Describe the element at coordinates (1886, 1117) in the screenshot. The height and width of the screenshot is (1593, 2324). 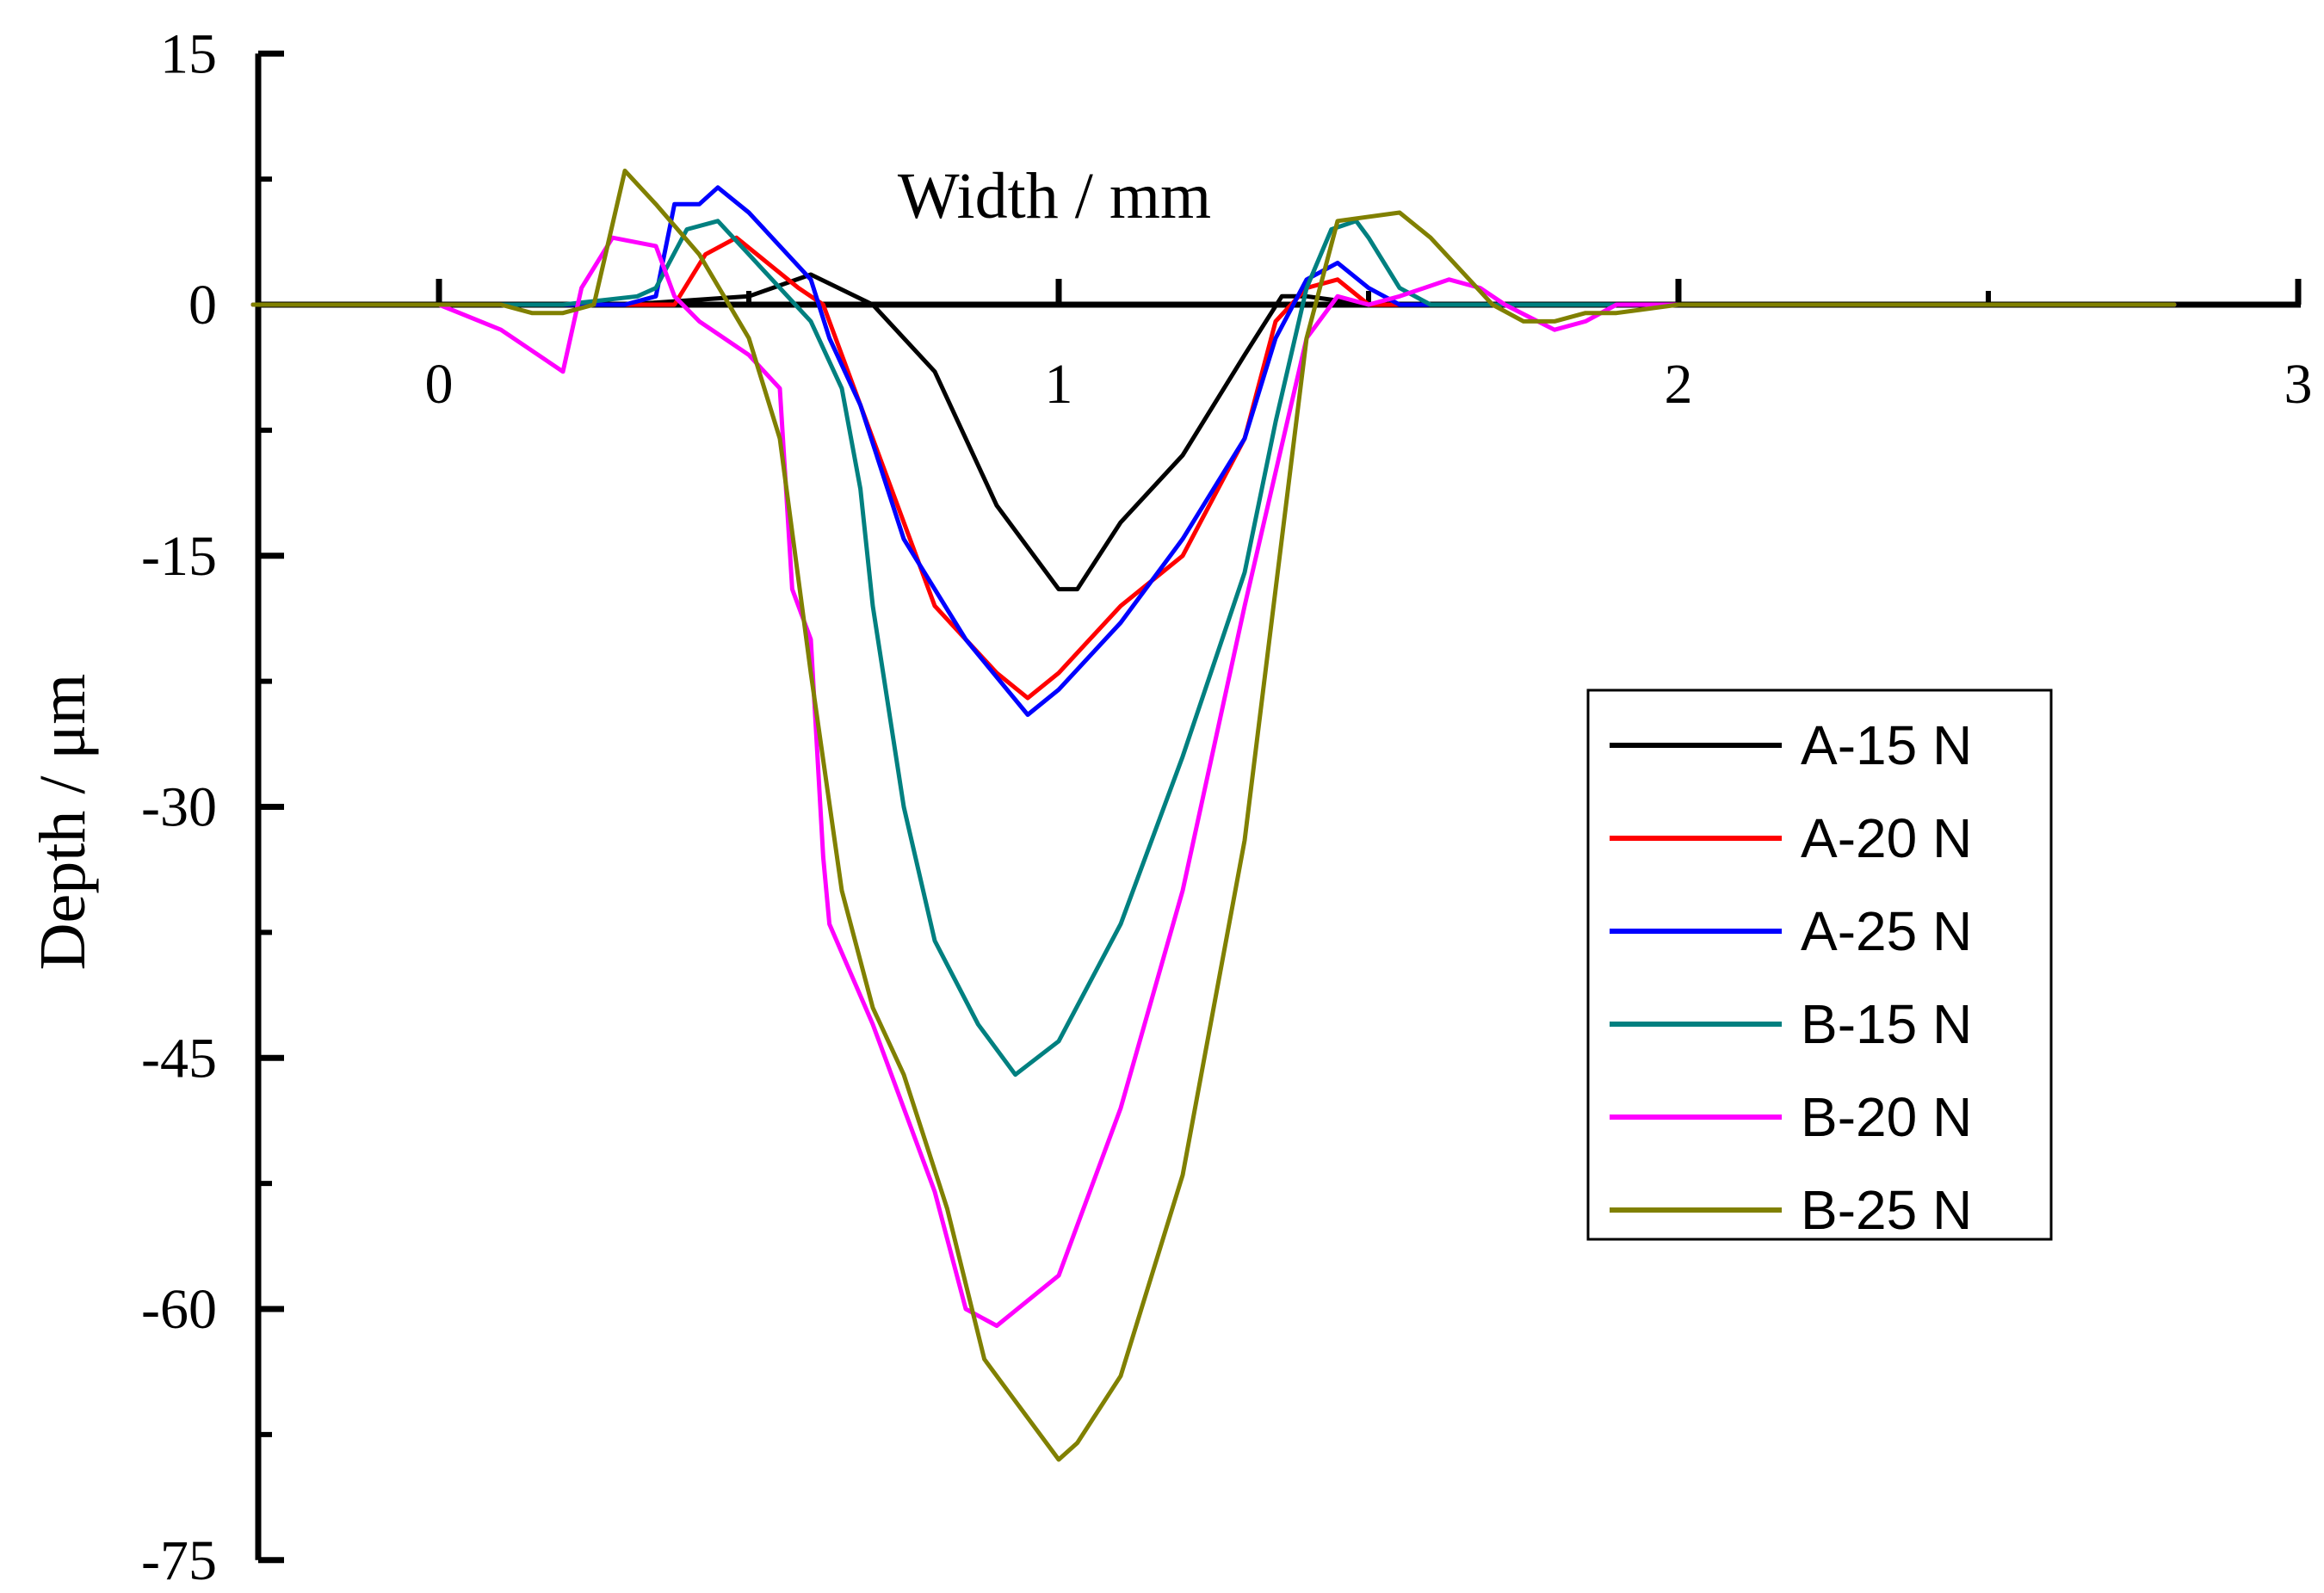
I see `legend-label: B-20 N` at that location.